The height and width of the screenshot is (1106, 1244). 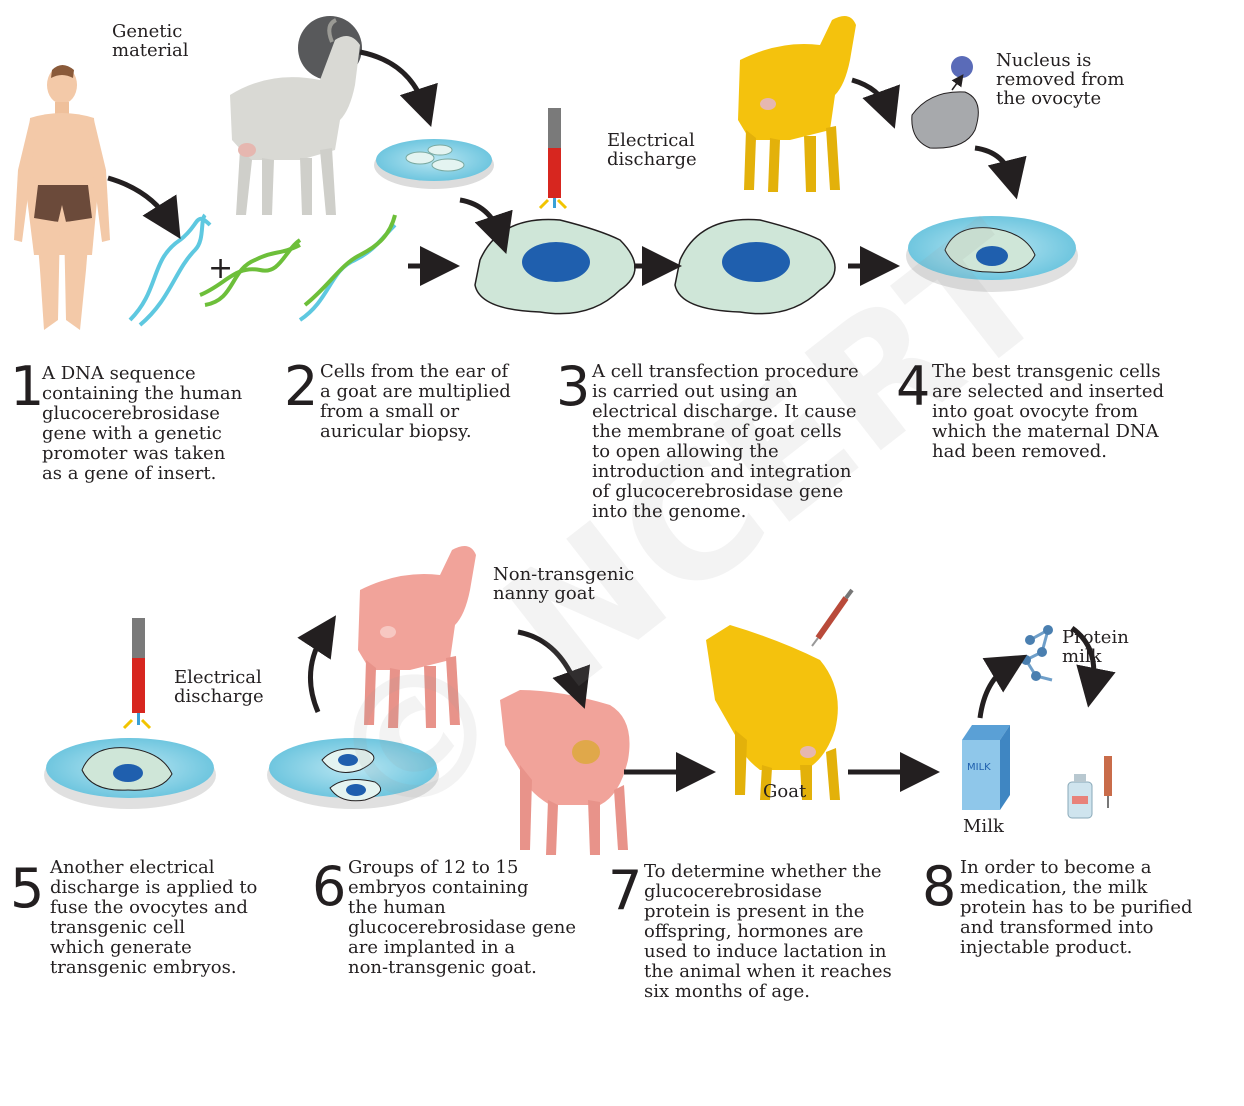 What do you see at coordinates (875, 103) in the screenshot?
I see `arrow-goat-to-ovocyte` at bounding box center [875, 103].